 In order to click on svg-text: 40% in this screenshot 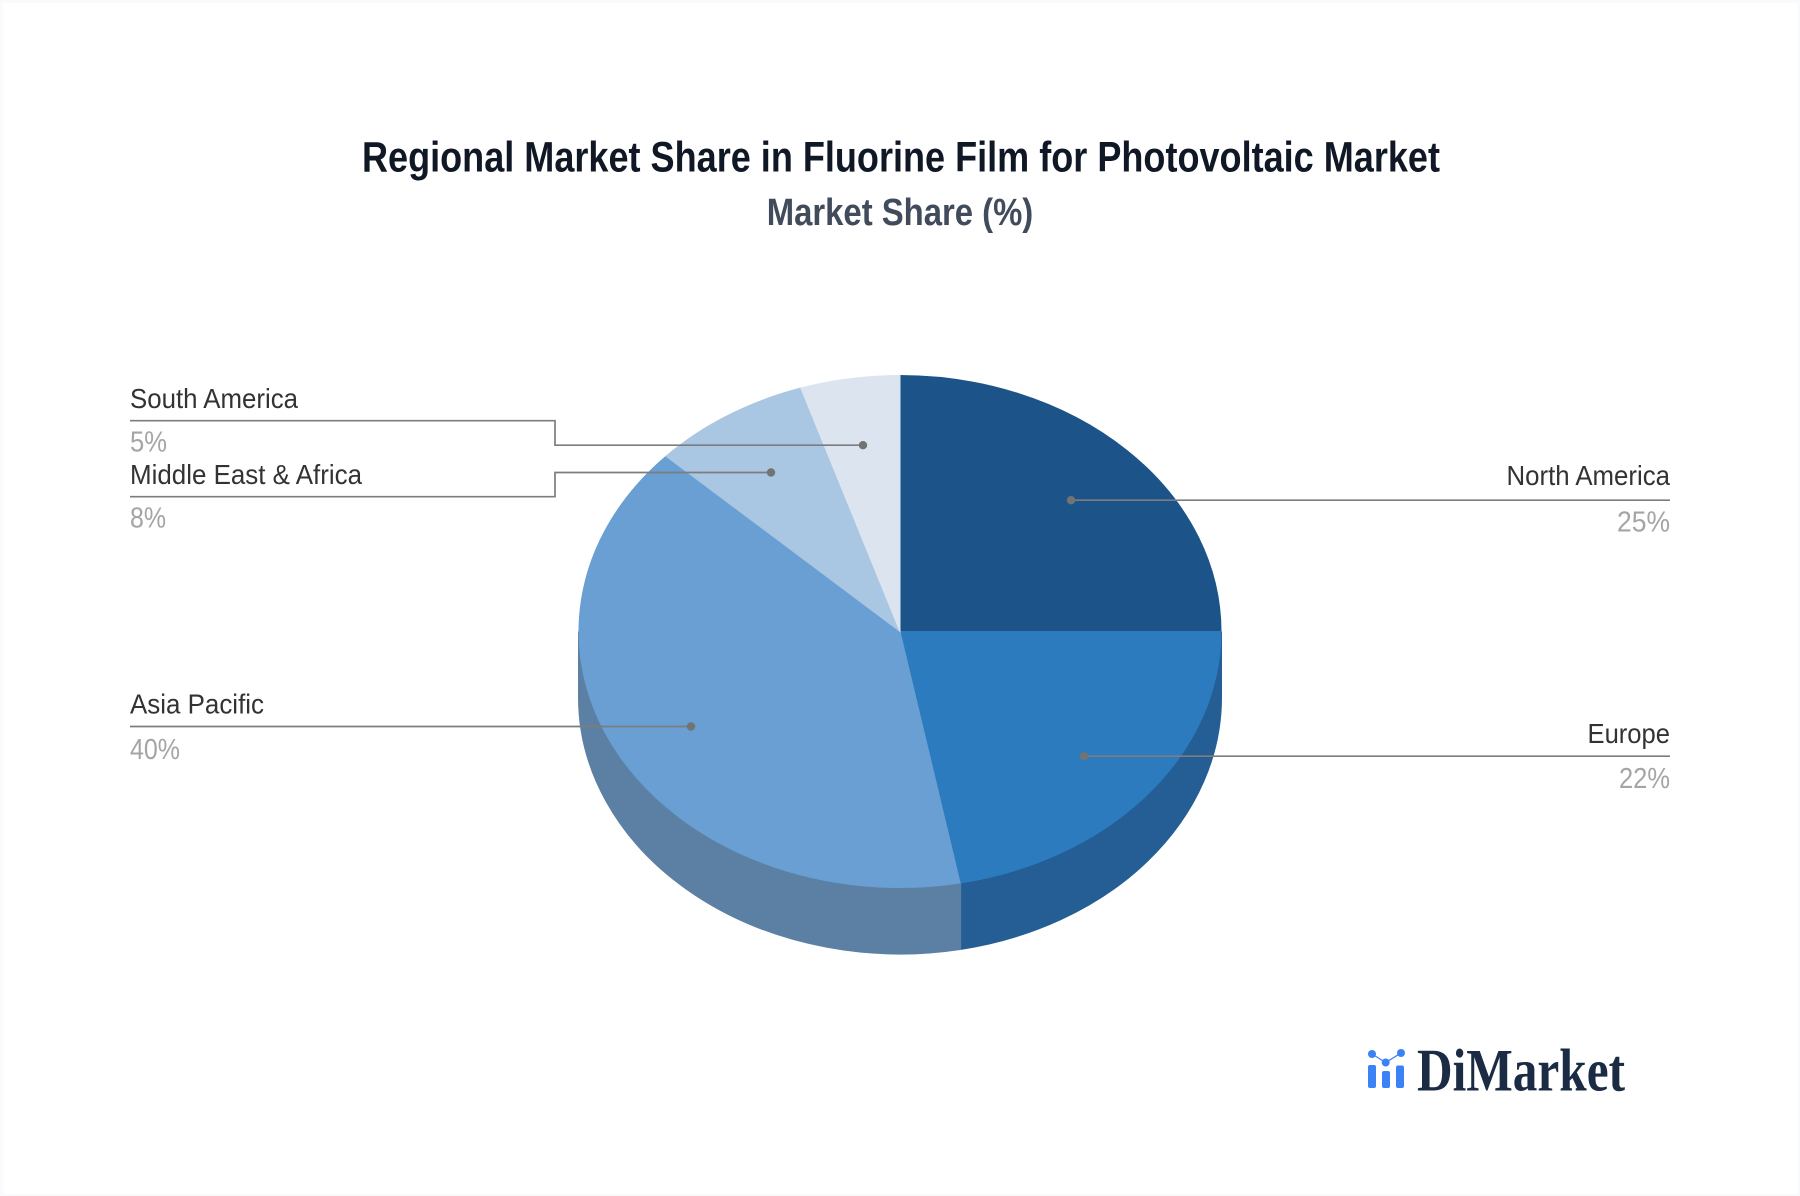, I will do `click(155, 750)`.